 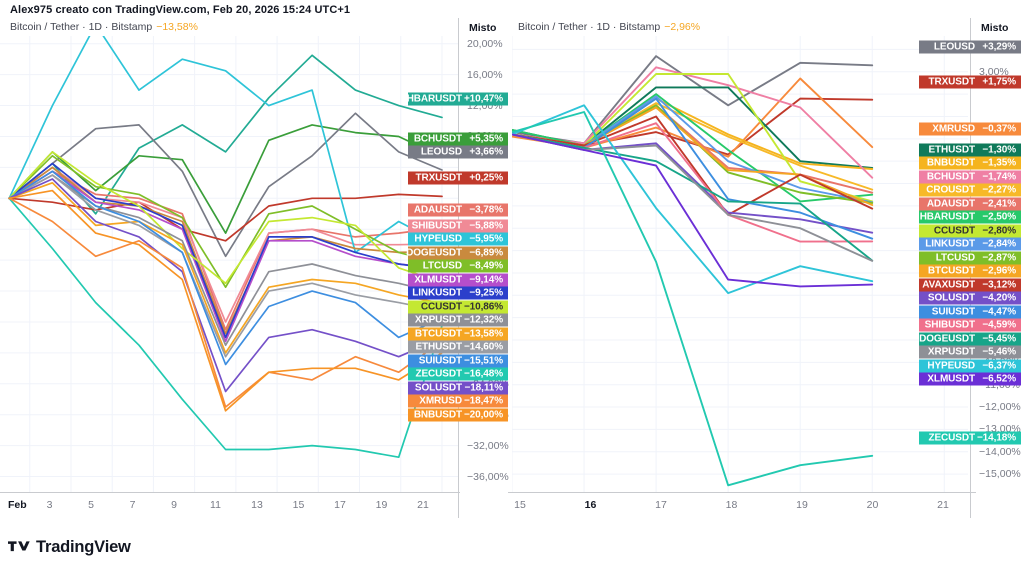 I want to click on series-badge-change: −16,48%, so click(x=483, y=374).